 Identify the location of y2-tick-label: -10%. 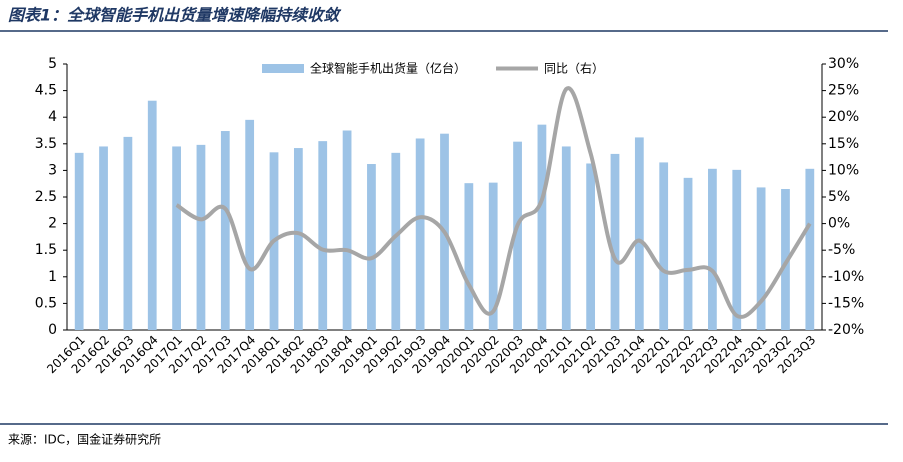
(846, 277).